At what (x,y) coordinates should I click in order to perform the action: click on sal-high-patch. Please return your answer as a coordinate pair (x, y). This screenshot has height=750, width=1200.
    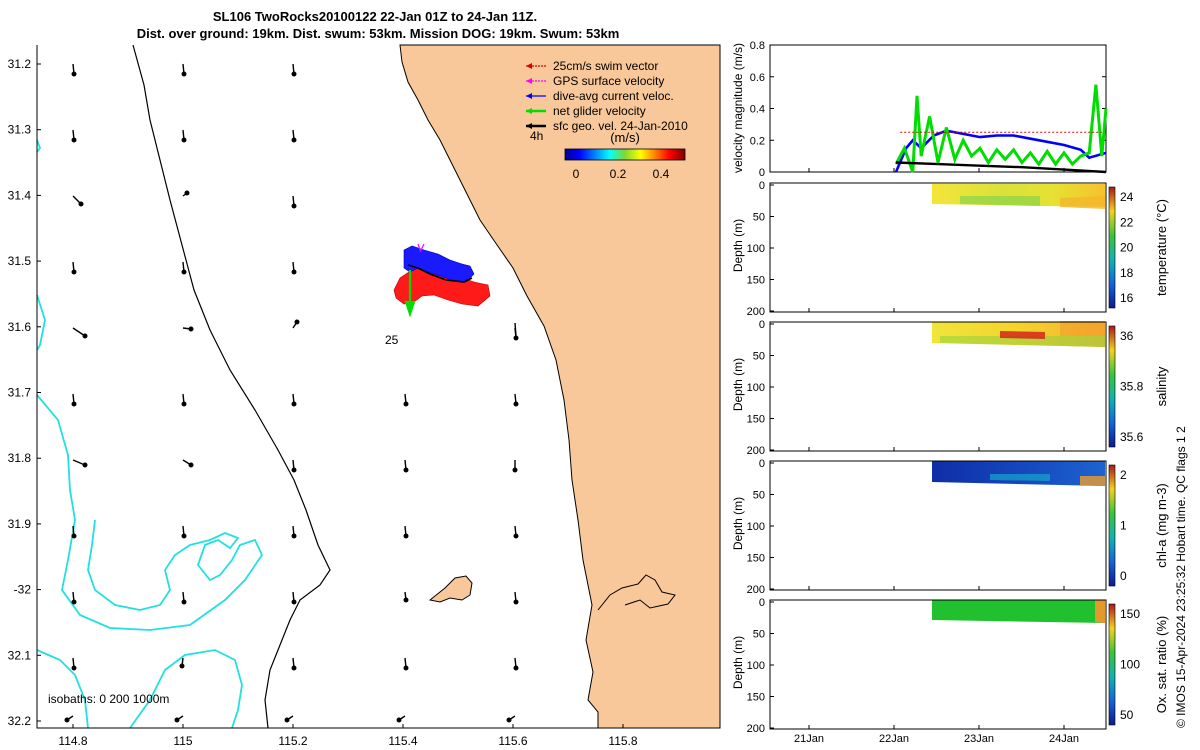
    Looking at the image, I should click on (1022, 335).